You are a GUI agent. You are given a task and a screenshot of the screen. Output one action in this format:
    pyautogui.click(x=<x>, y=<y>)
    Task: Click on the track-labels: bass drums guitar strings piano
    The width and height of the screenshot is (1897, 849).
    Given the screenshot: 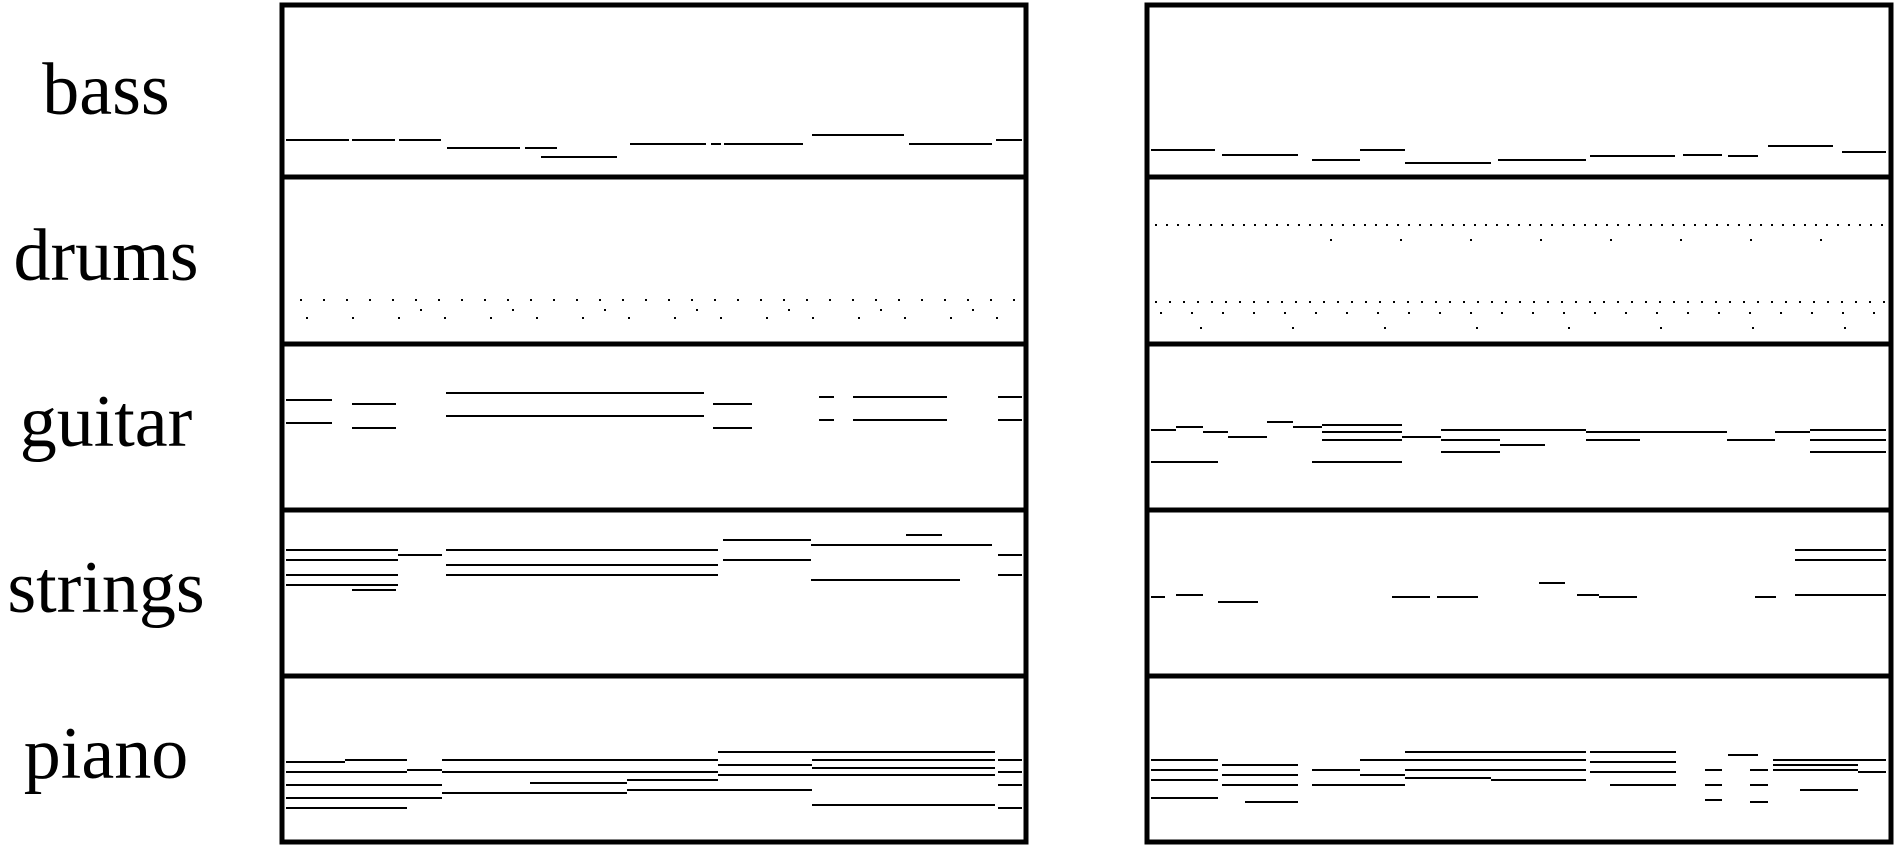 What is the action you would take?
    pyautogui.click(x=105, y=422)
    